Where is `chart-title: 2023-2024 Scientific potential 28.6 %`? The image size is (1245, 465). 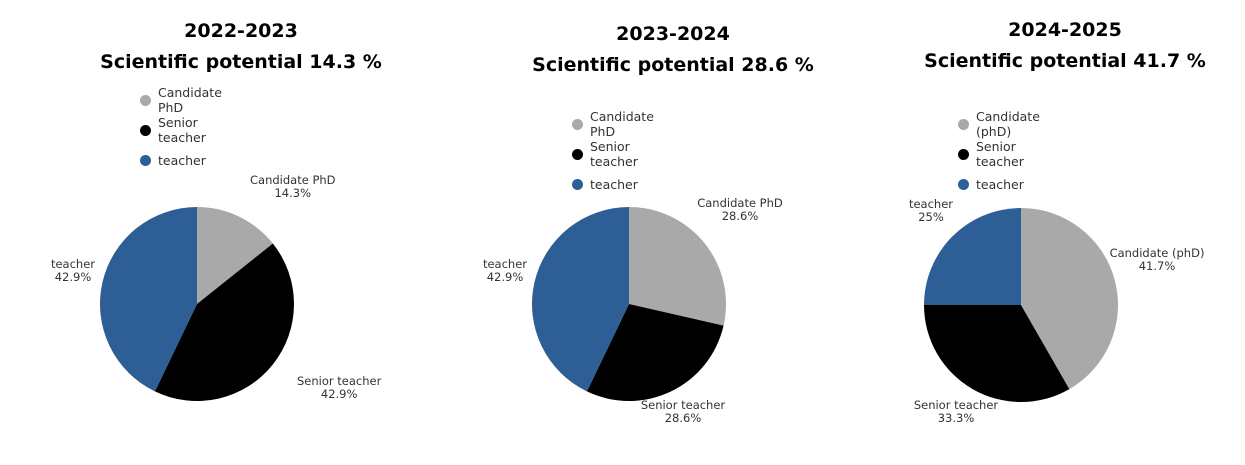
chart-title: 2023-2024 Scientific potential 28.6 % is located at coordinates (673, 50).